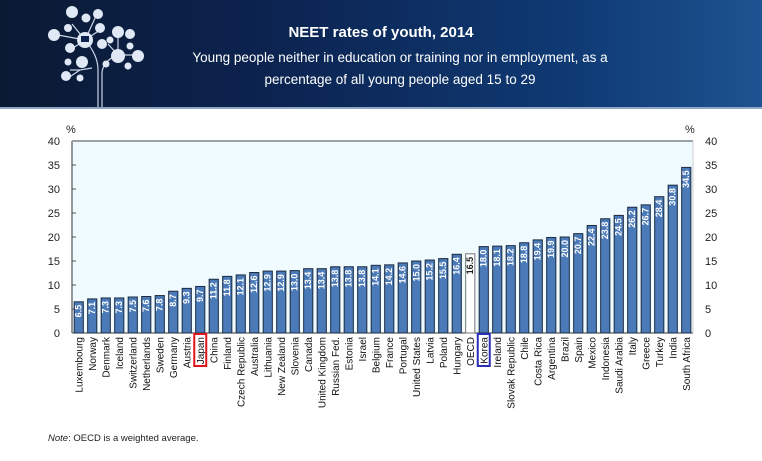 Image resolution: width=762 pixels, height=461 pixels. What do you see at coordinates (457, 356) in the screenshot?
I see `category-label: Hungary` at bounding box center [457, 356].